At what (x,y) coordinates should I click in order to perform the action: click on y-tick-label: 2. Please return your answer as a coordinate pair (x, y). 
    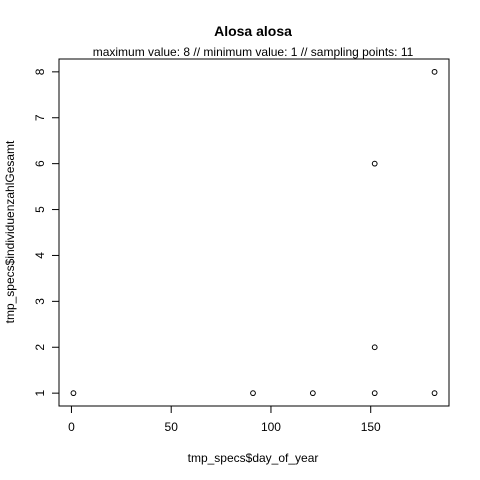
    Looking at the image, I should click on (40, 347).